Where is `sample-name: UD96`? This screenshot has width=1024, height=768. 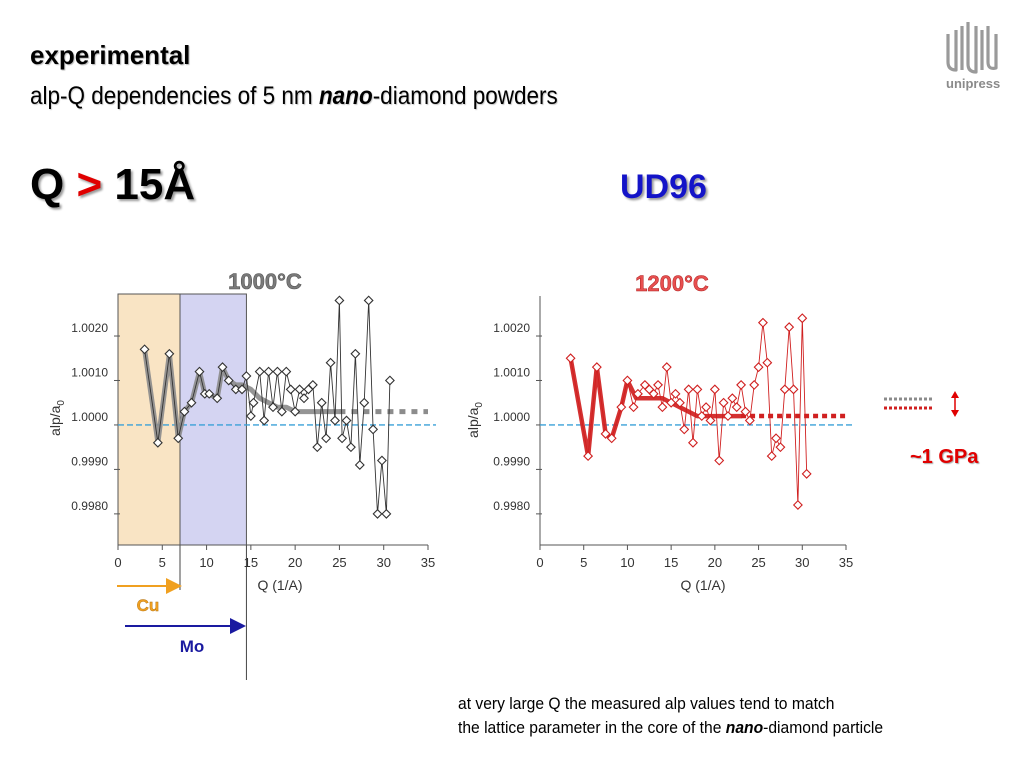
sample-name: UD96 is located at coordinates (663, 187).